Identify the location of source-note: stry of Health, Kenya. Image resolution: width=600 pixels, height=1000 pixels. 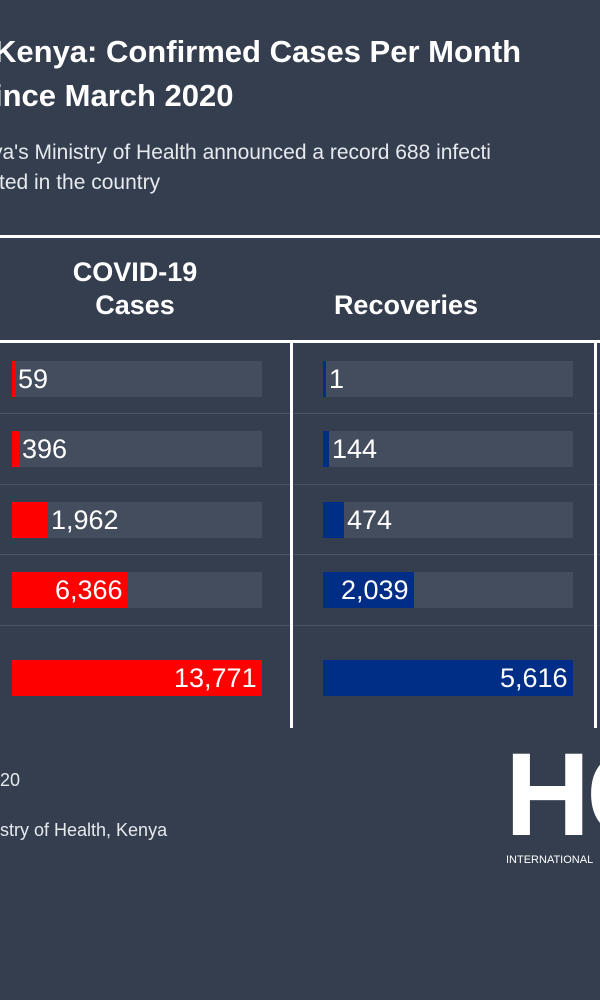
(84, 830).